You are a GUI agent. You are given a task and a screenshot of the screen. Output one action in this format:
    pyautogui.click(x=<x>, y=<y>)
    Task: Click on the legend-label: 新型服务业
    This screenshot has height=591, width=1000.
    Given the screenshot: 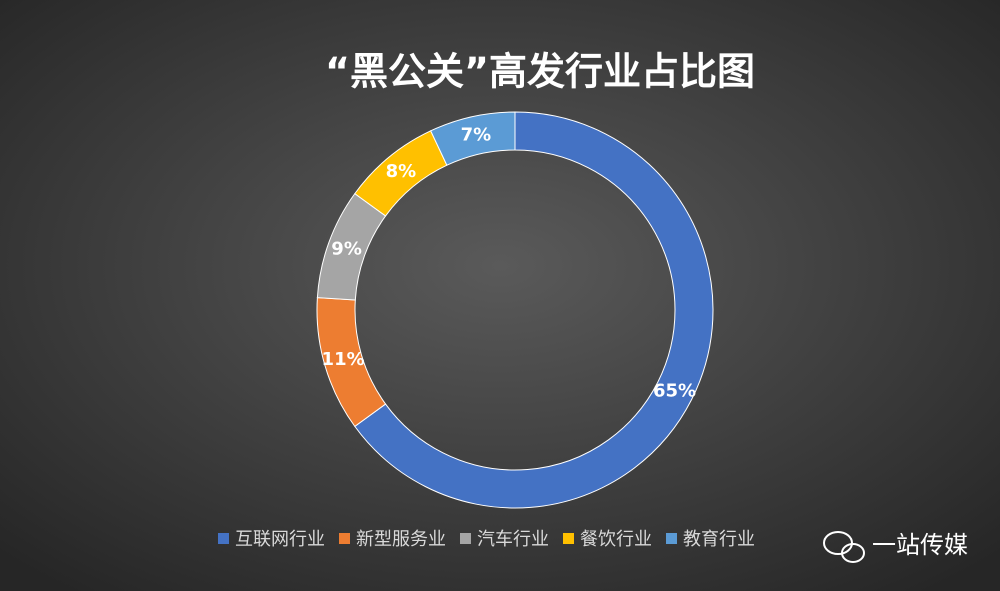 What is the action you would take?
    pyautogui.click(x=401, y=539)
    